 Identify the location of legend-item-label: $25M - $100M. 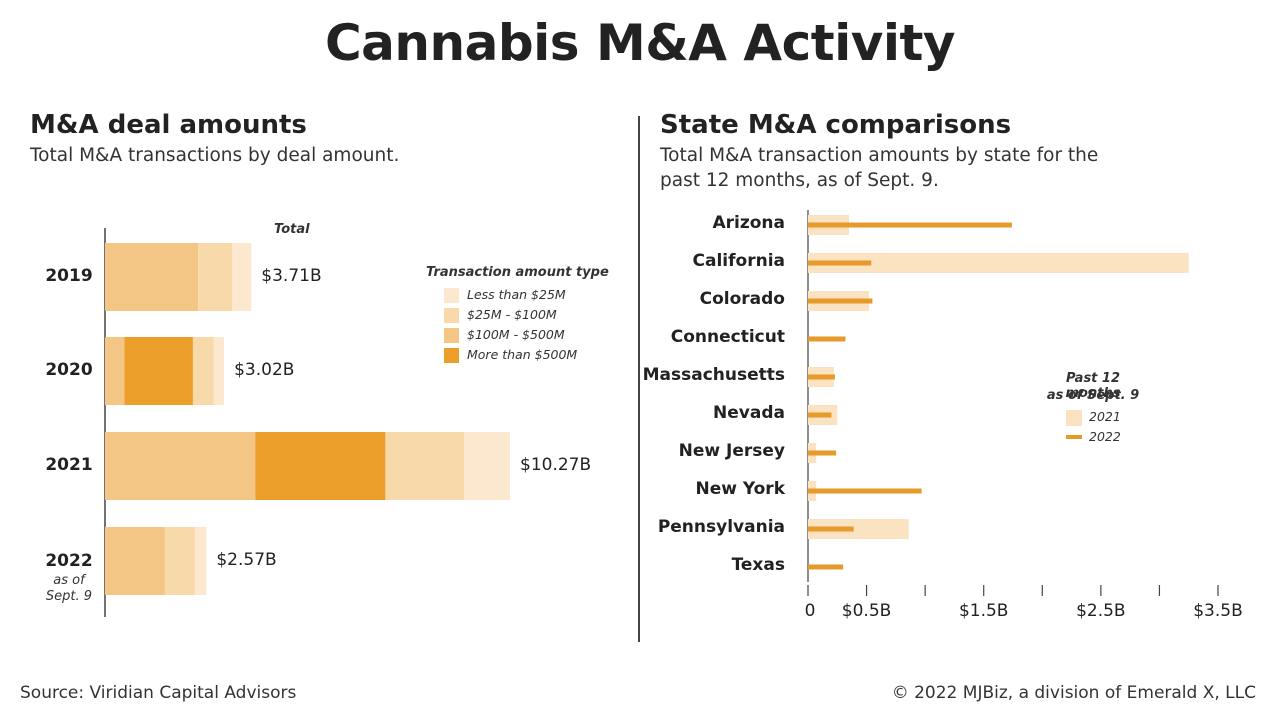
(512, 314).